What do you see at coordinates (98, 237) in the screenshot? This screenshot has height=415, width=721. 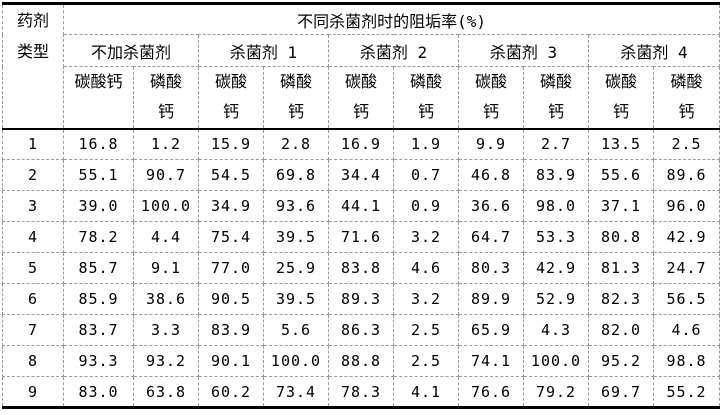 I see `data-cell: 78.2` at bounding box center [98, 237].